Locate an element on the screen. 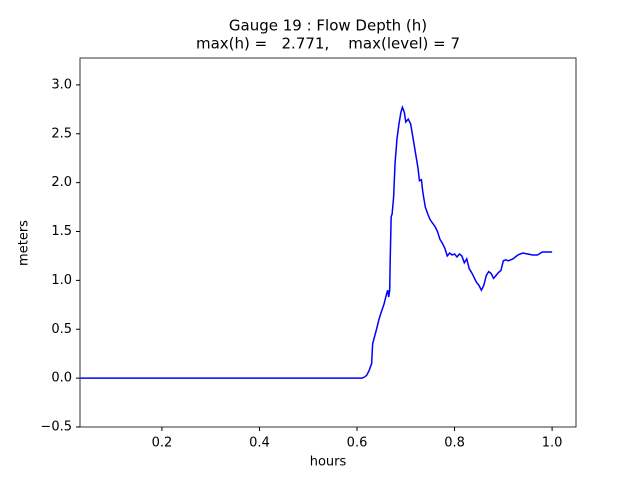  y-tick-label: 0.5 is located at coordinates (61, 329).